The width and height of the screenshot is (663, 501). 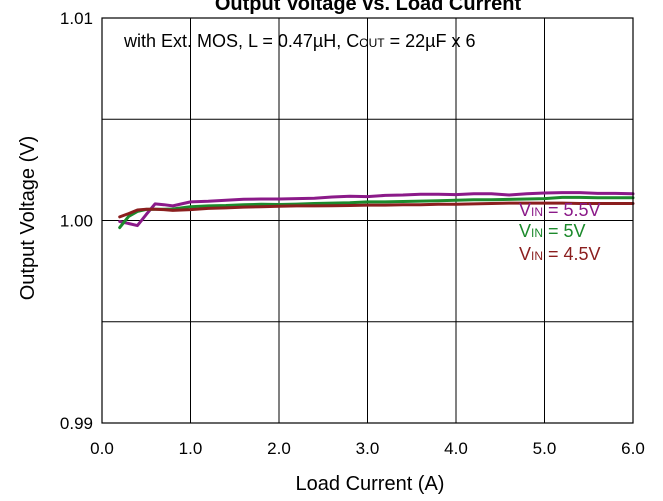 I want to click on y-tick-label: 1.01, so click(x=76, y=18).